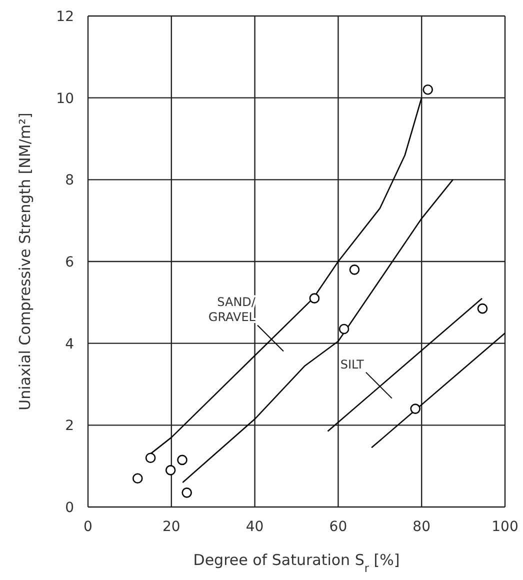  What do you see at coordinates (352, 364) in the screenshot?
I see `annotation: SILT` at bounding box center [352, 364].